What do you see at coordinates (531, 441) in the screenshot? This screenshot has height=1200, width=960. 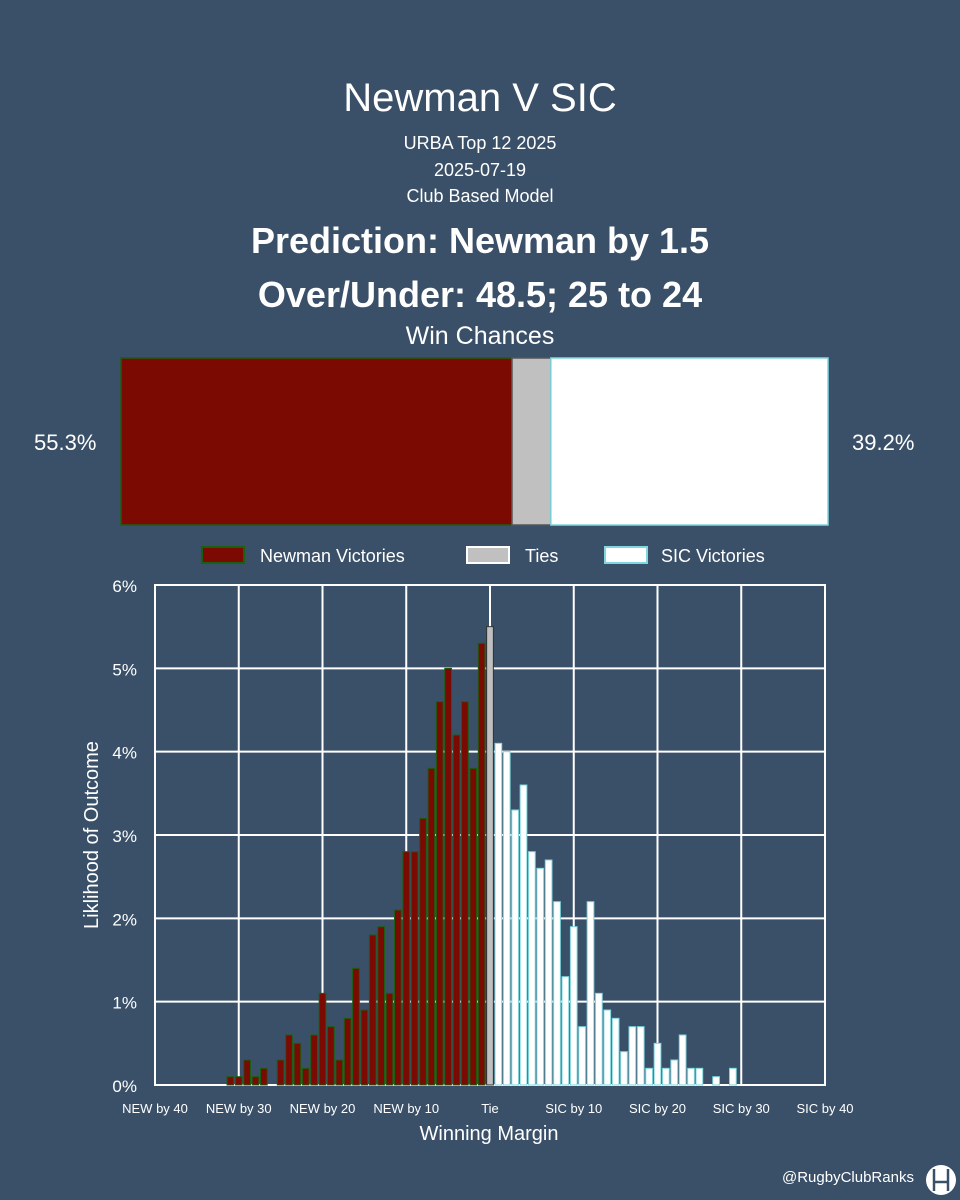 I see `win-bar-tie` at bounding box center [531, 441].